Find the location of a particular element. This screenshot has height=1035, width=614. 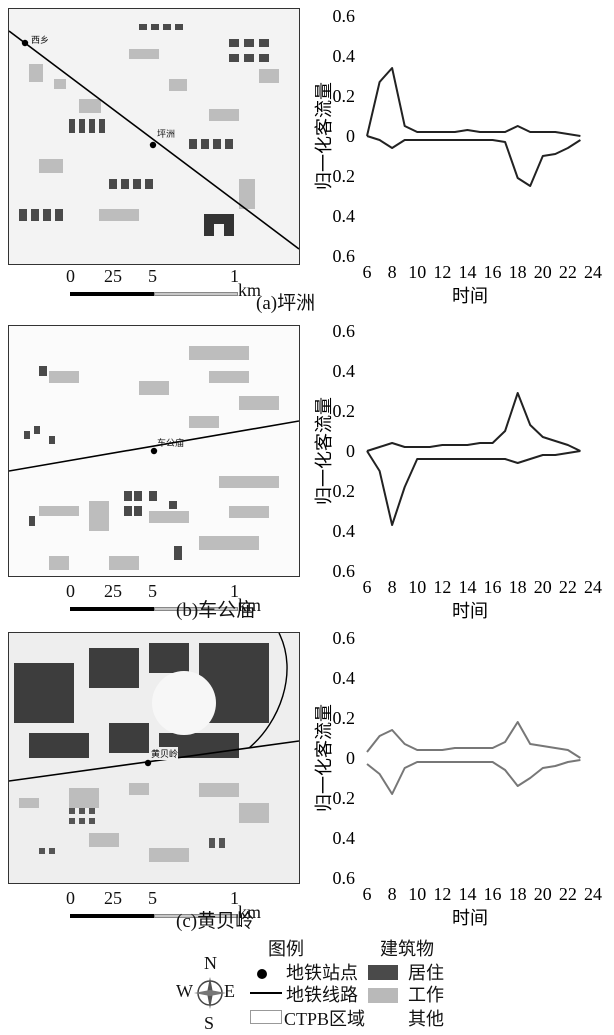

map-huangbeiling-graphic is located at coordinates (154, 758).